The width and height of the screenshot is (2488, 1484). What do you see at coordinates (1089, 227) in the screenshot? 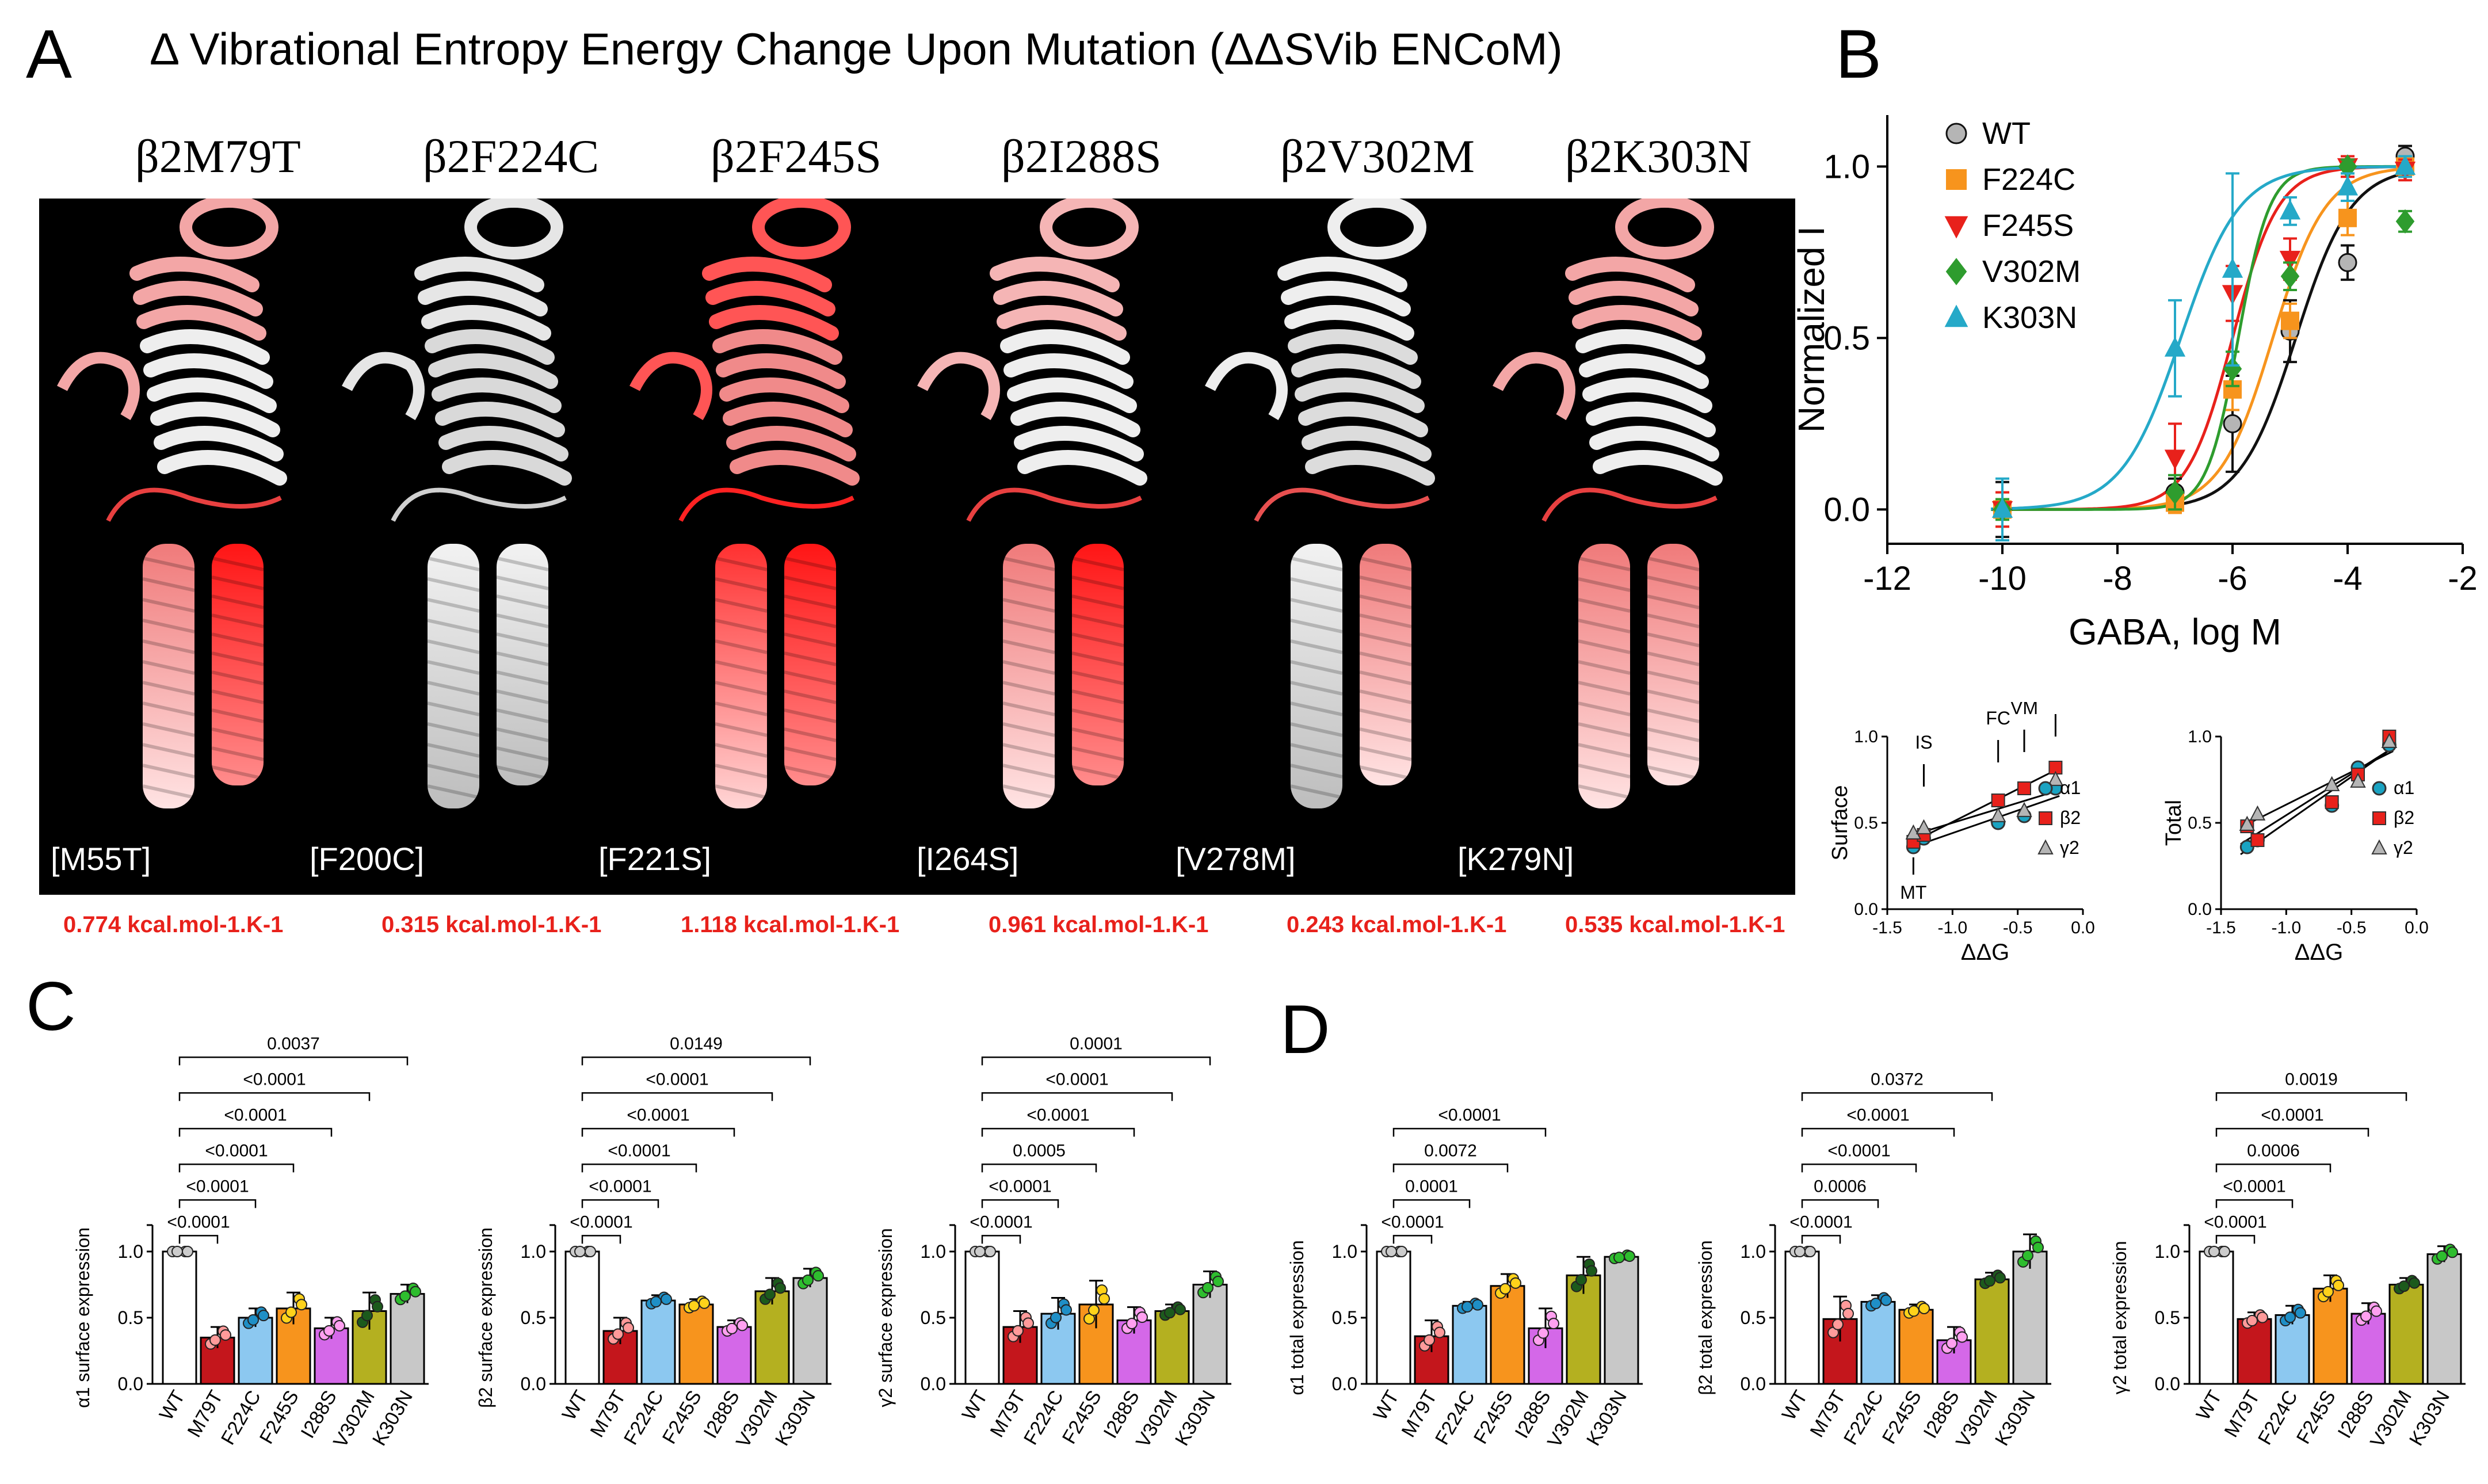
I see `helix-coil` at bounding box center [1089, 227].